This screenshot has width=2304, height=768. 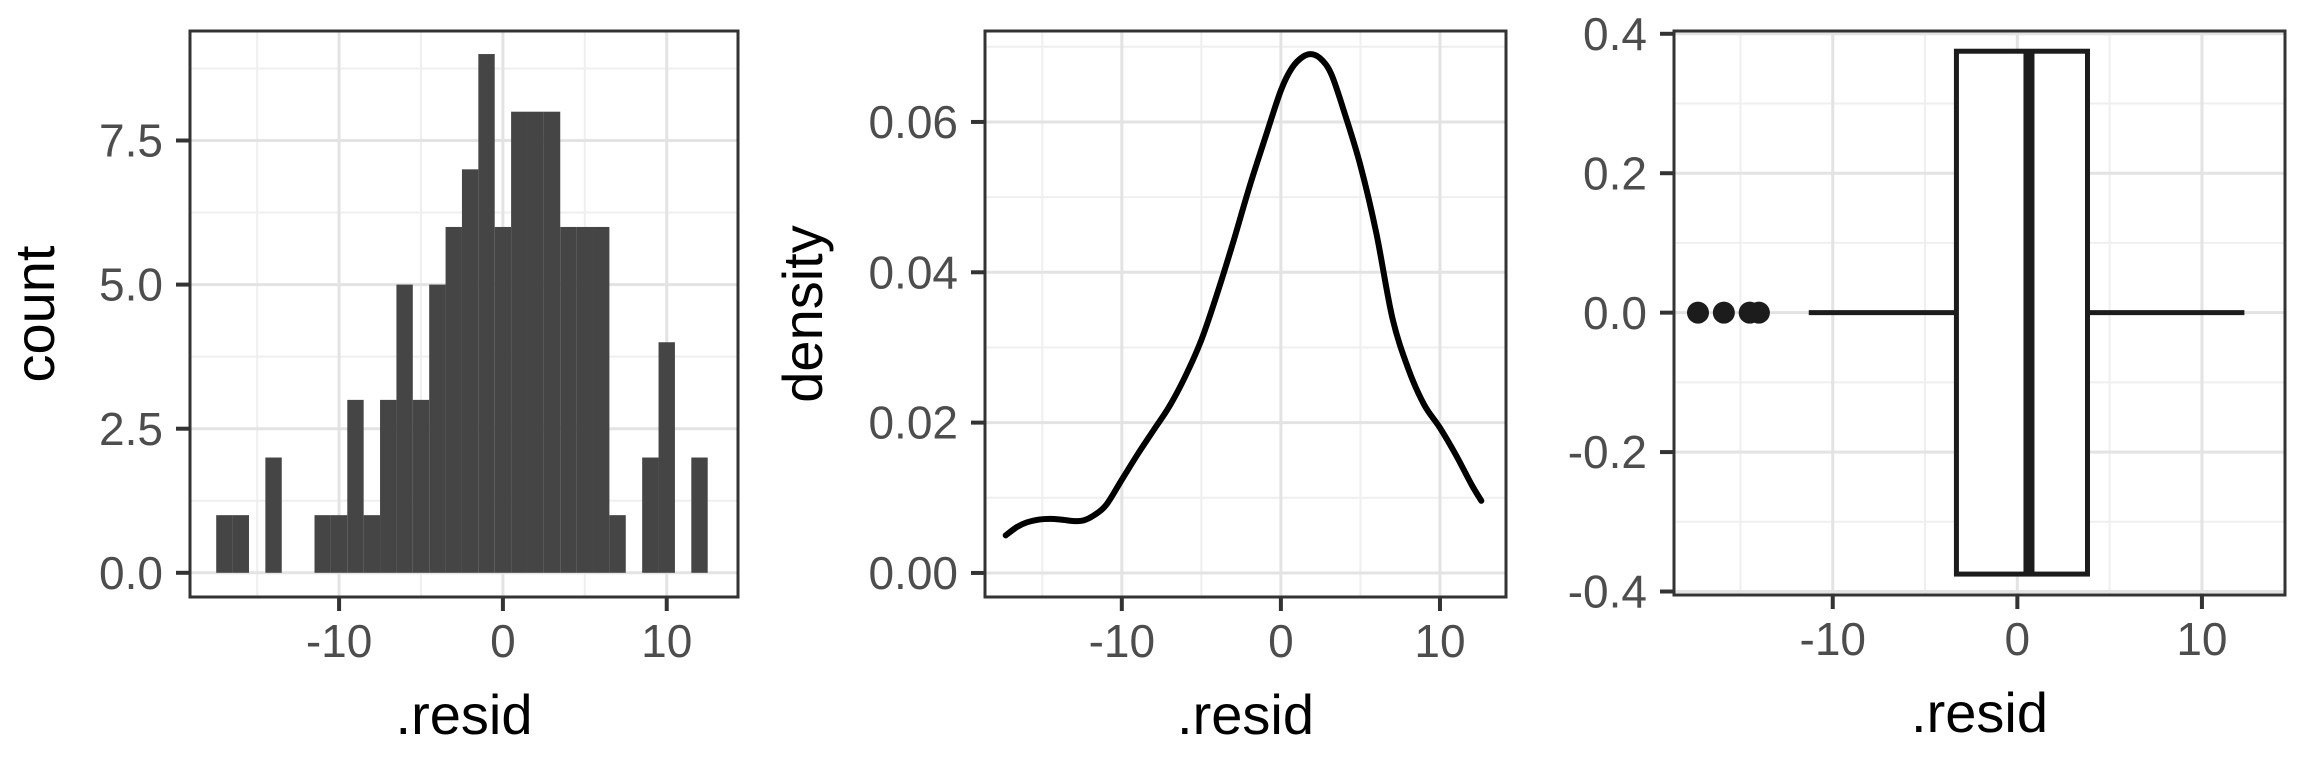 I want to click on y-axis-tick-label: -0.2, so click(x=1607, y=452).